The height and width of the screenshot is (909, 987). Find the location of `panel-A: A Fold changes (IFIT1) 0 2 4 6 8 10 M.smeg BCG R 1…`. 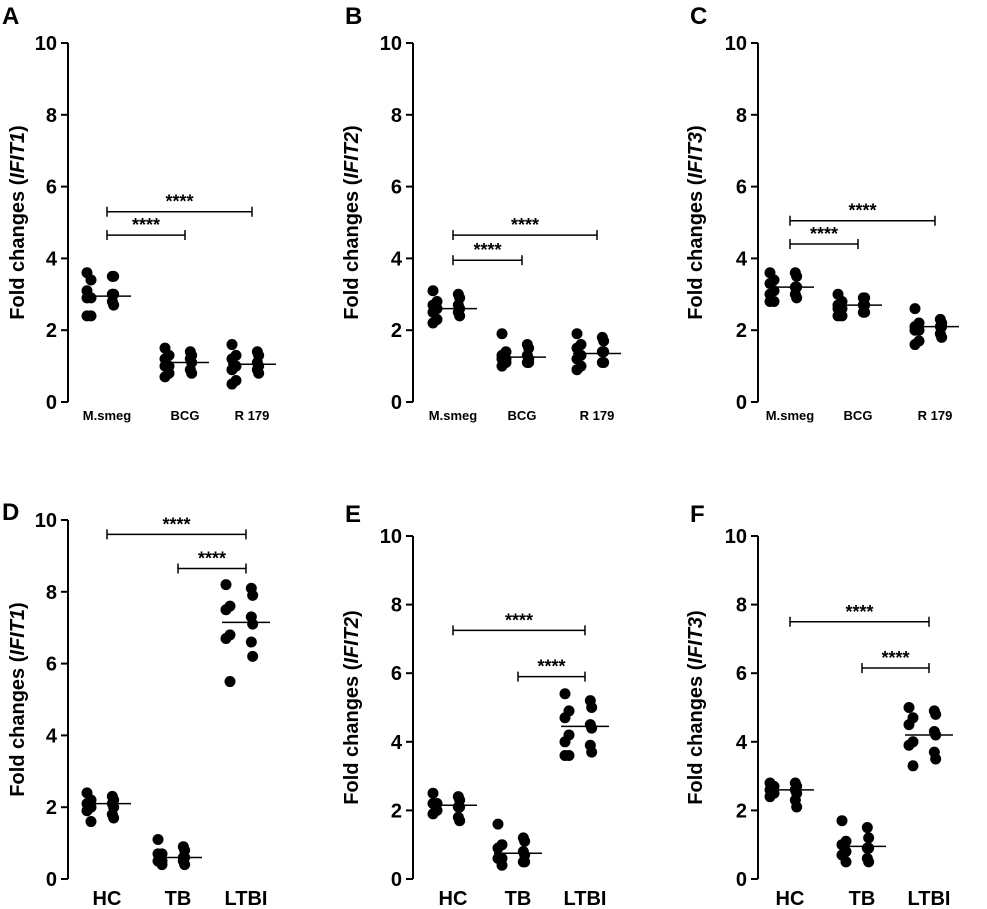

panel-A: A Fold changes (IFIT1) 0 2 4 6 8 10 M.smeg BCG R 1… is located at coordinates (139, 213).